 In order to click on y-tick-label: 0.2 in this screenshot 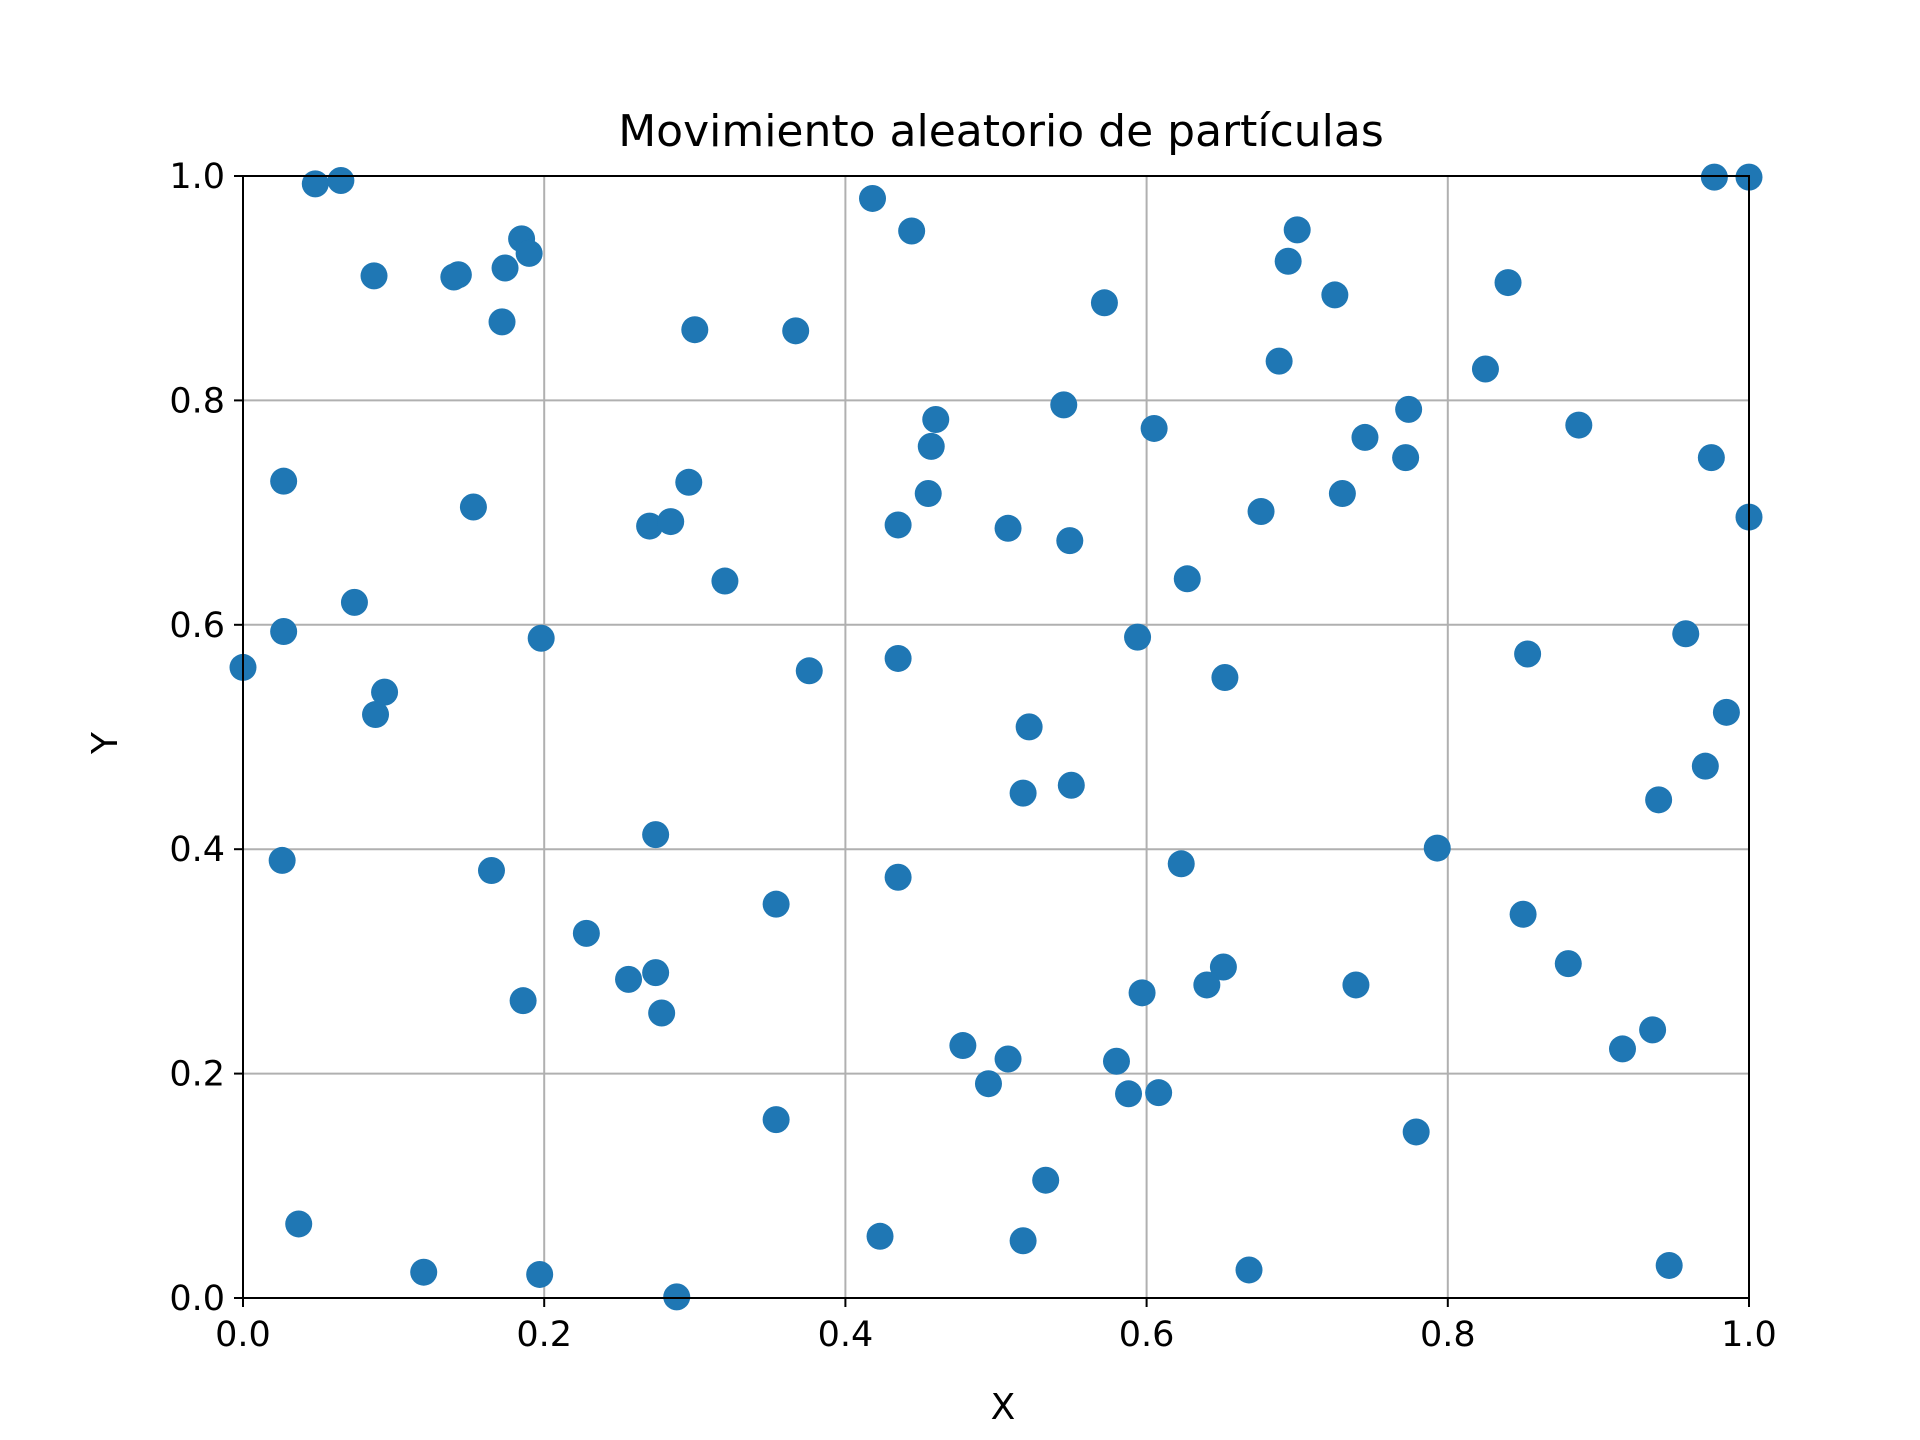, I will do `click(197, 1075)`.